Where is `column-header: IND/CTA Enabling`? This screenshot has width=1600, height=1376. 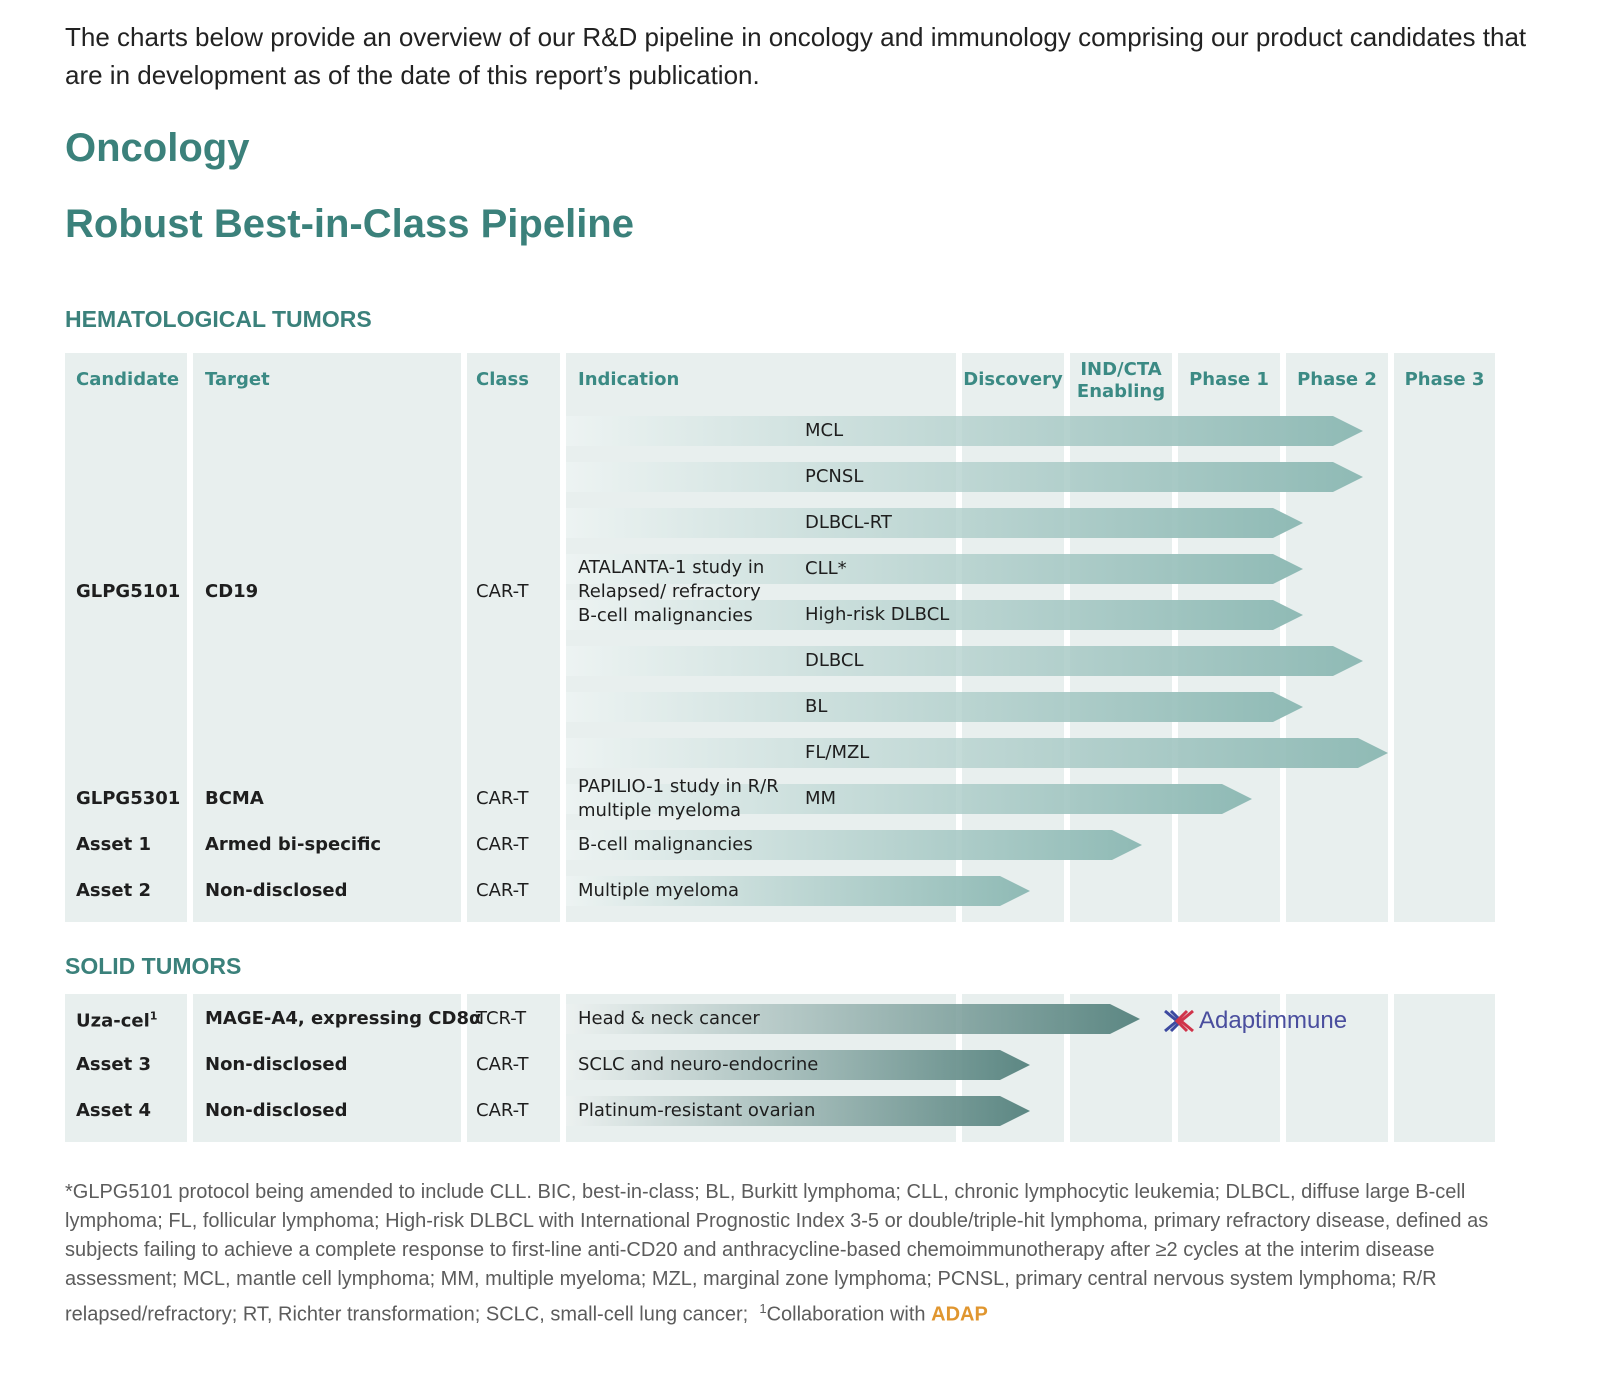
column-header: IND/CTA Enabling is located at coordinates (1121, 380).